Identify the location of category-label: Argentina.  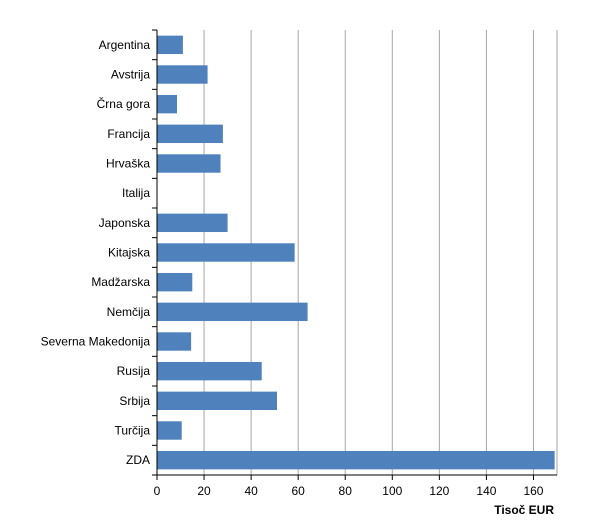
(125, 45).